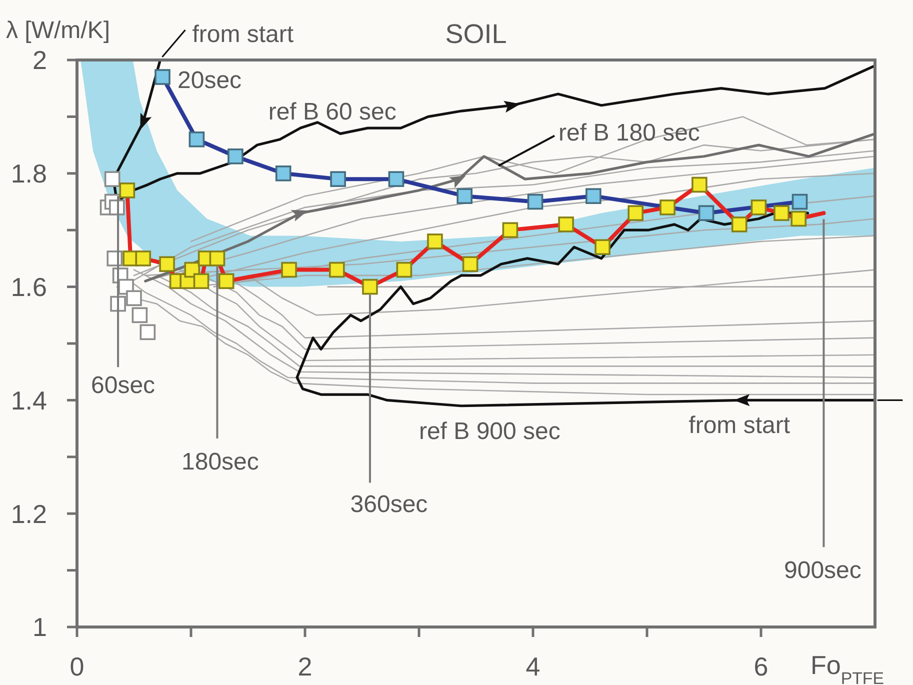 This screenshot has width=913, height=685. Describe the element at coordinates (28, 400) in the screenshot. I see `y-tick-label: 1.4` at that location.